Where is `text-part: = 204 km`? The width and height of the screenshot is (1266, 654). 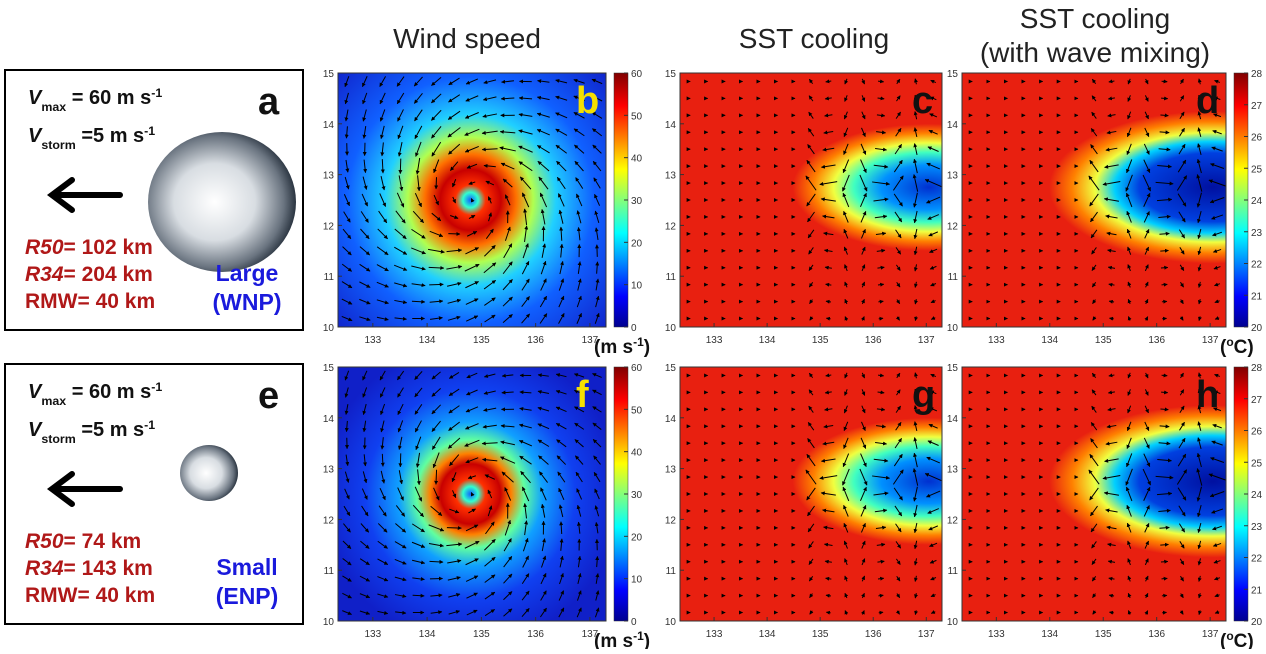
text-part: = 204 km is located at coordinates (108, 274).